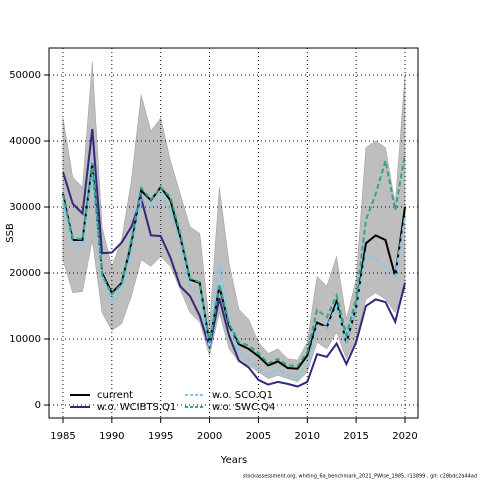  I want to click on y-axis-label: SSB, so click(10, 233).